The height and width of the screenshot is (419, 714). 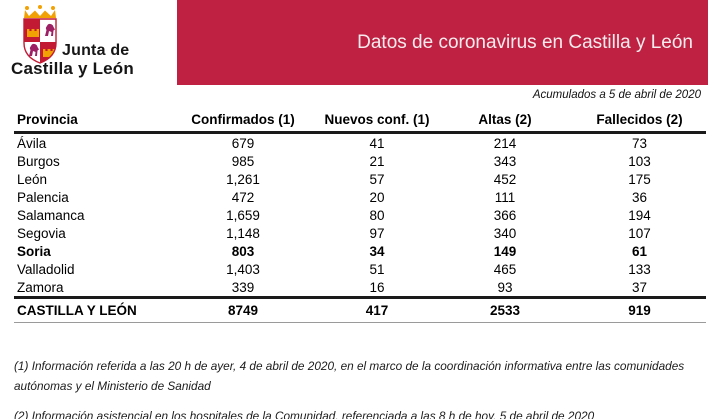 What do you see at coordinates (525, 42) in the screenshot?
I see `page-title: Datos de coronavirus en Castilla y León` at bounding box center [525, 42].